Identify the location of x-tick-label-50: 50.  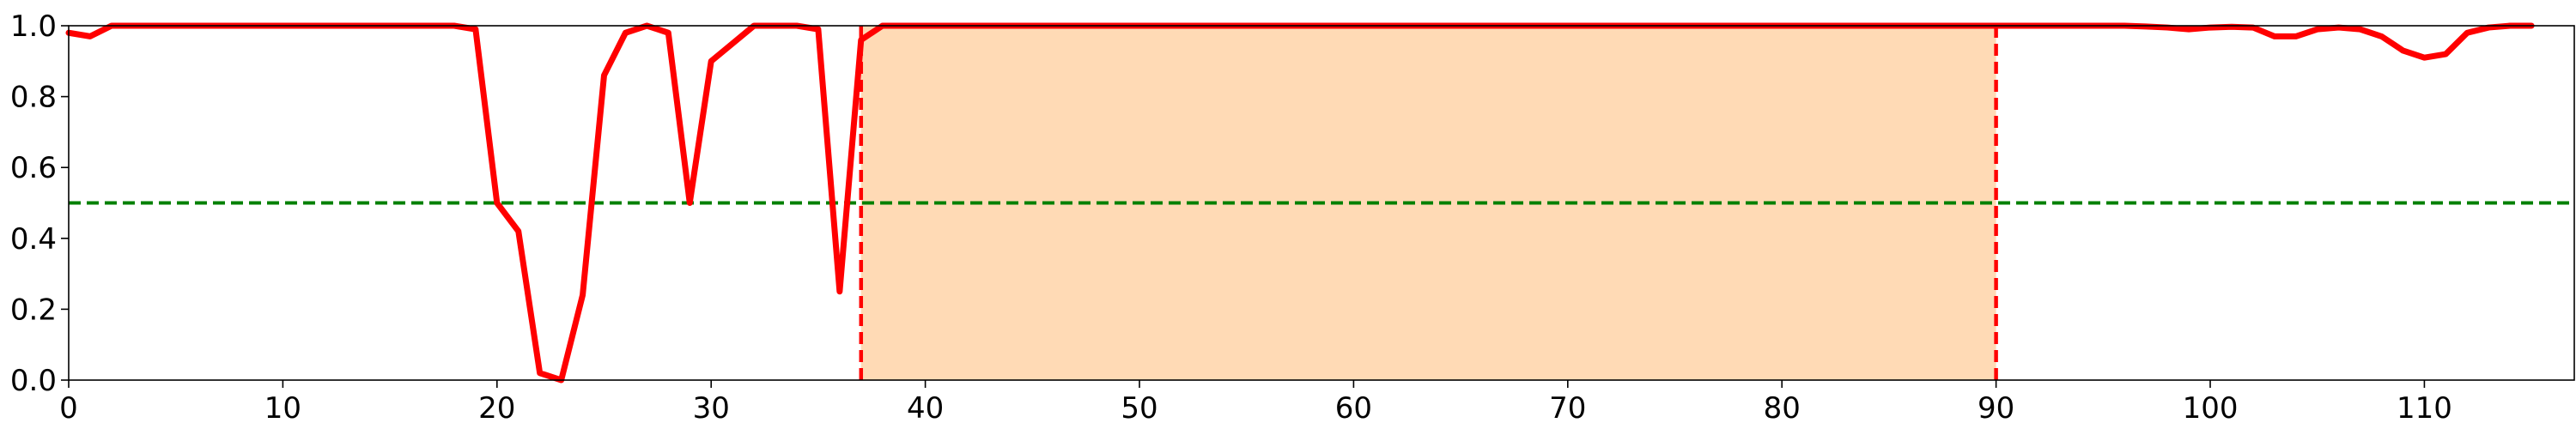
(1139, 409).